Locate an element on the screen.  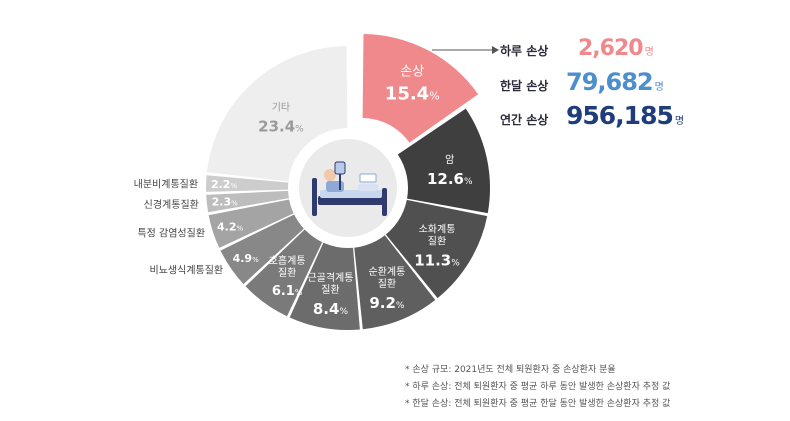
slice-label: 근골격계통 is located at coordinates (330, 277).